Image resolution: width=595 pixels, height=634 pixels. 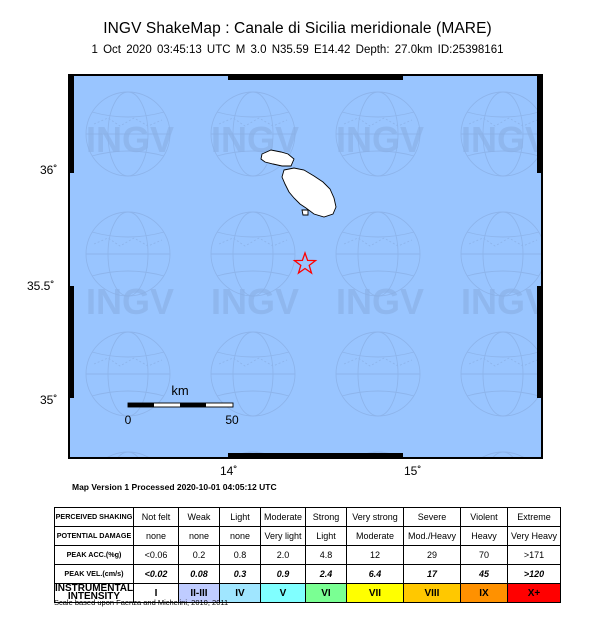 What do you see at coordinates (155, 593) in the screenshot?
I see `intensity-cell: I` at bounding box center [155, 593].